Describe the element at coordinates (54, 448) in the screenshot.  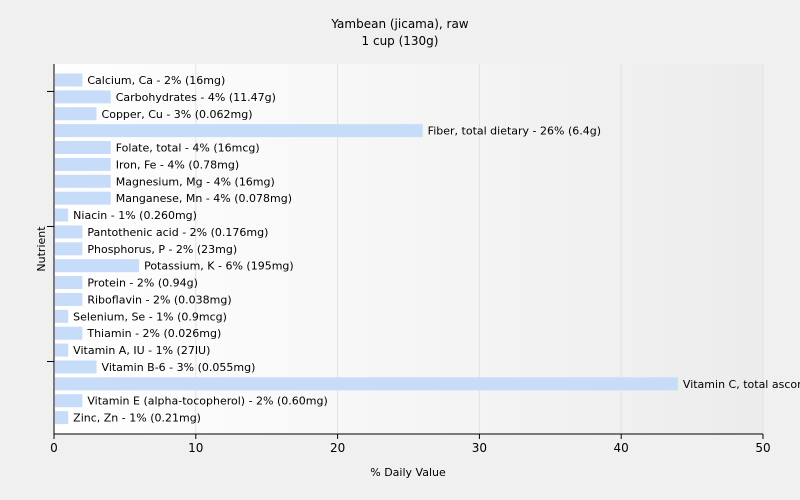
I see `x-tick-label: 0` at that location.